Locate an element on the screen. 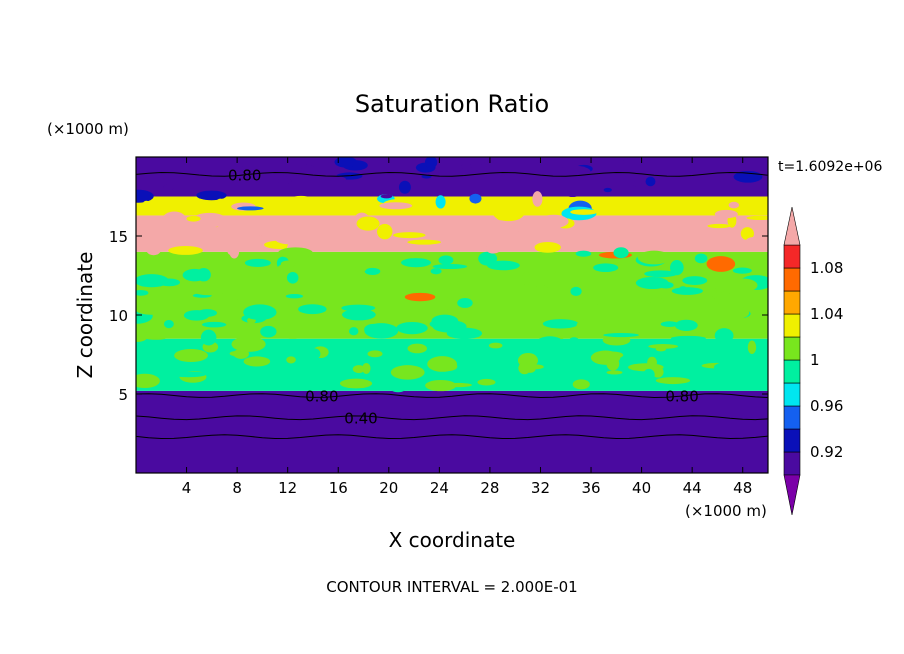 The image size is (904, 654). x-tick-label: 44 is located at coordinates (692, 488).